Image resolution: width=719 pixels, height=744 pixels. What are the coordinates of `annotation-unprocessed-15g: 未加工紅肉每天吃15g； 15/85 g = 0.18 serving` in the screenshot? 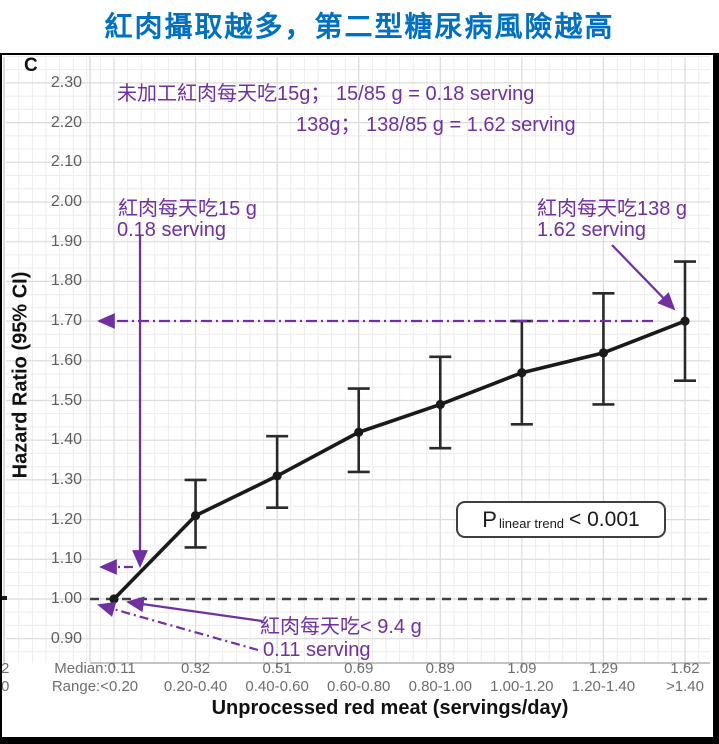 It's located at (326, 94).